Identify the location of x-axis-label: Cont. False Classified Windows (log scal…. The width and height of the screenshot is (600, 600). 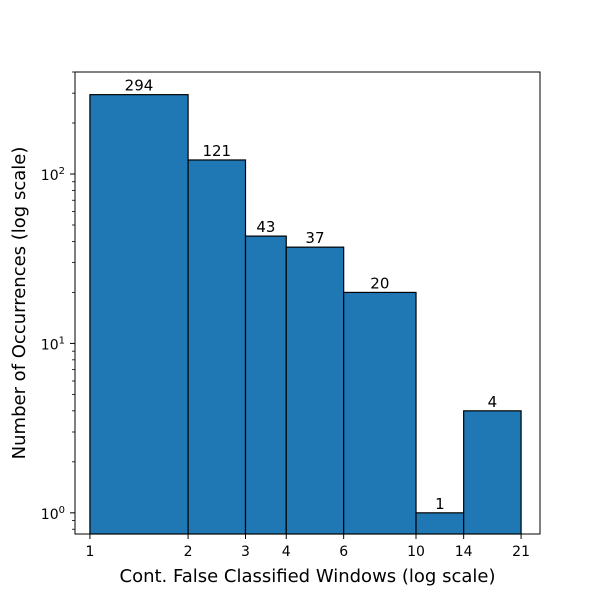
(308, 576).